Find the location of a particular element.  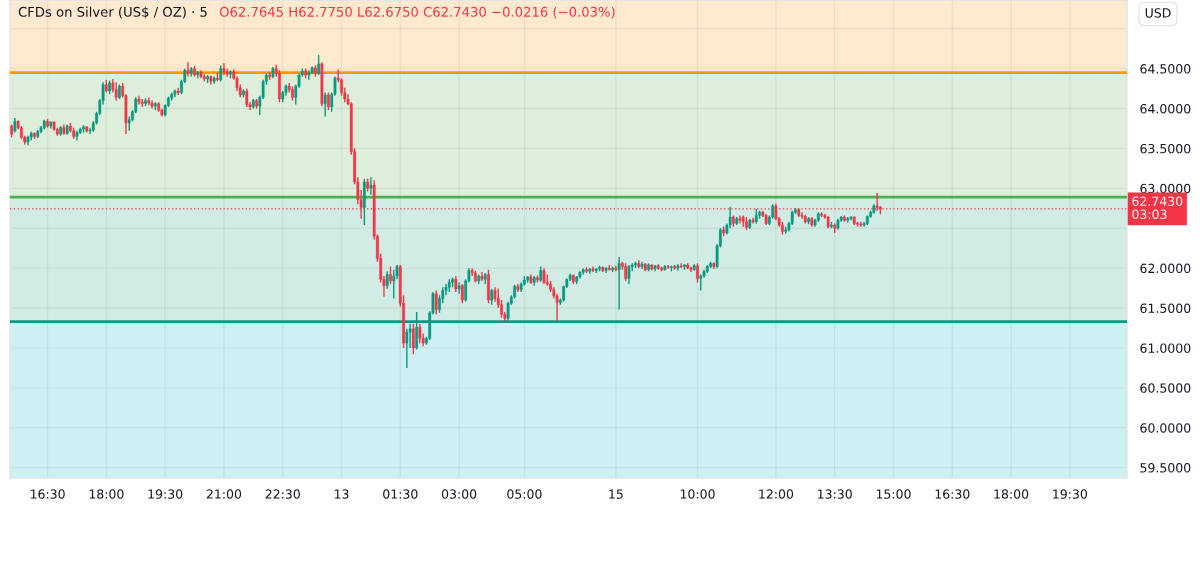

y-tick-label: 62.0000 is located at coordinates (1165, 268).